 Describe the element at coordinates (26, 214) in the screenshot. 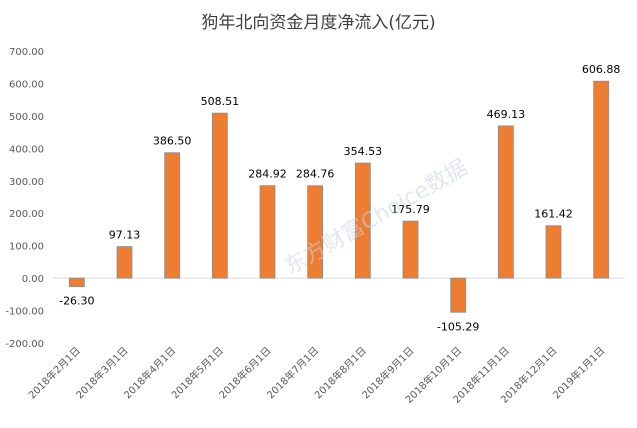

I see `y-tick-label: 200.00` at that location.